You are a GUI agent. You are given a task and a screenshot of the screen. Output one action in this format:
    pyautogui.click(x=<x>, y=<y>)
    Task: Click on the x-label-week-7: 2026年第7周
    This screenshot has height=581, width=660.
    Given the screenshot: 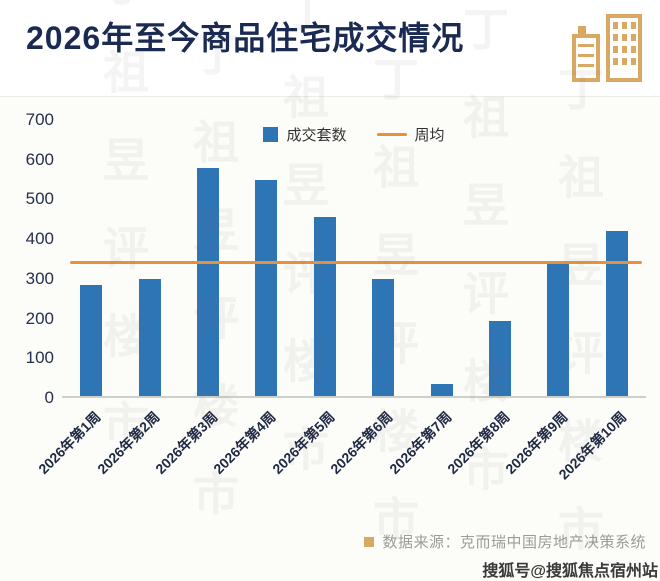 What is the action you would take?
    pyautogui.click(x=420, y=442)
    